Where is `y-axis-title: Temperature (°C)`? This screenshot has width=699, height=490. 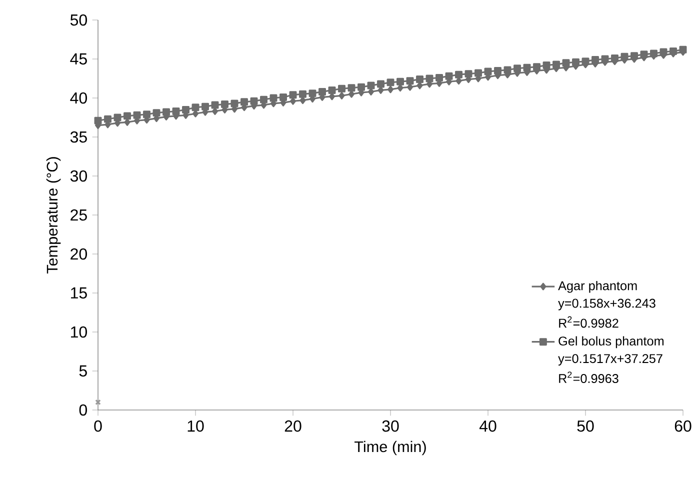 y-axis-title: Temperature (°C) is located at coordinates (53, 215).